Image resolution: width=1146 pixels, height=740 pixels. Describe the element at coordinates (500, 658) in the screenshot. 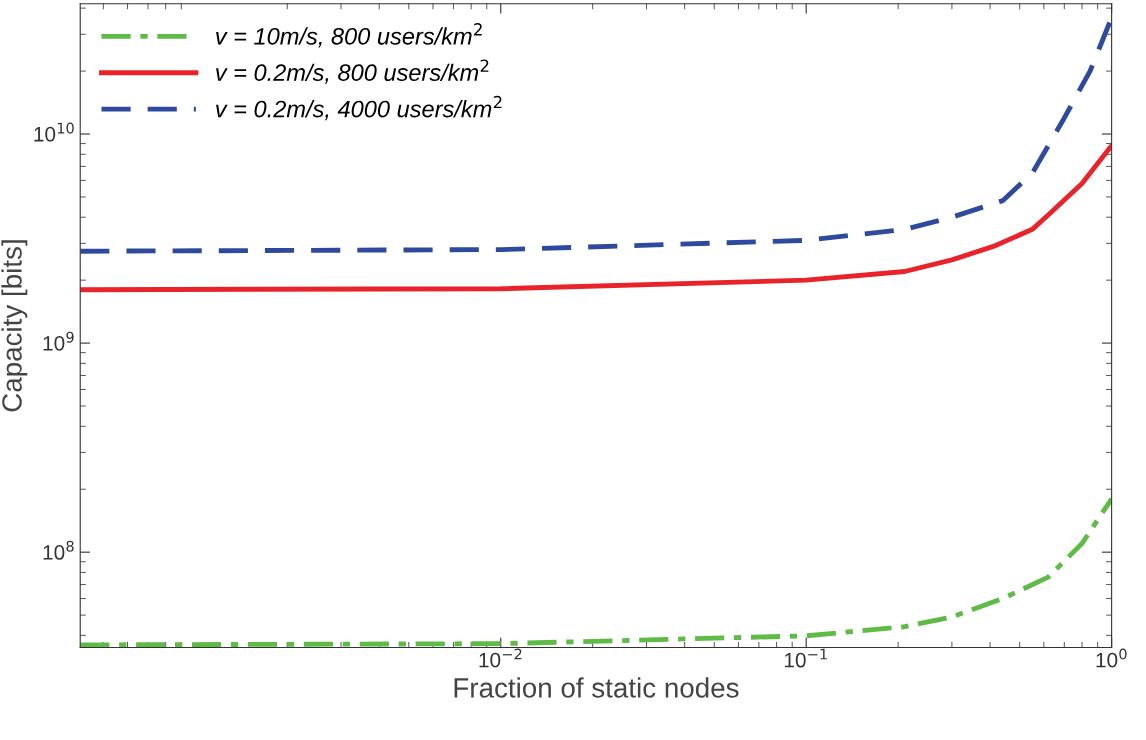

I see `x-tick-label: 10$^{−2}$` at that location.